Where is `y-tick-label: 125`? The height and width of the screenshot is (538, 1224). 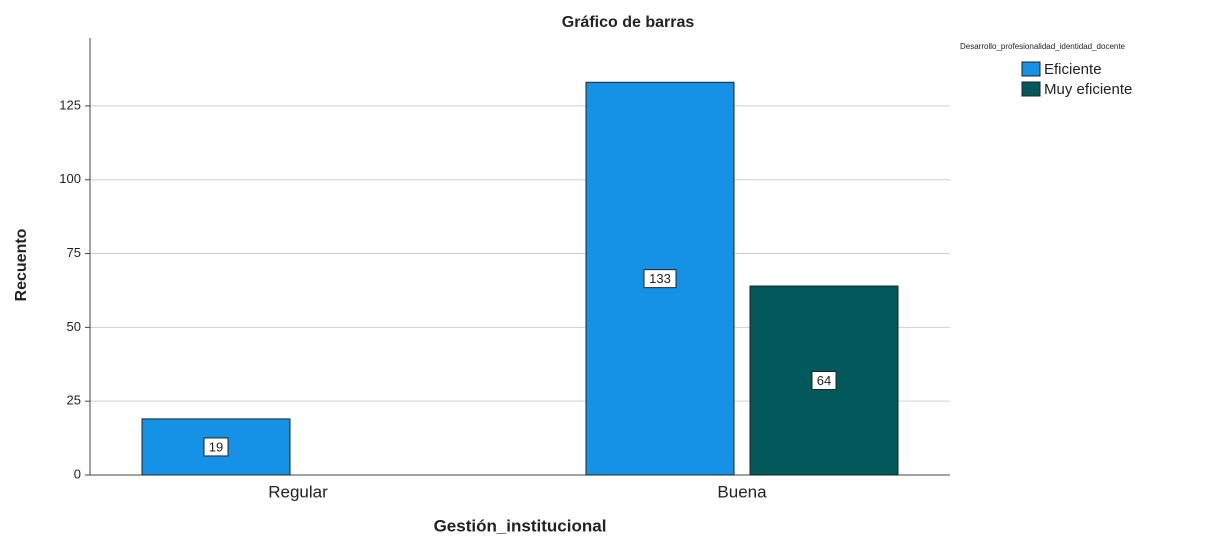 y-tick-label: 125 is located at coordinates (70, 104).